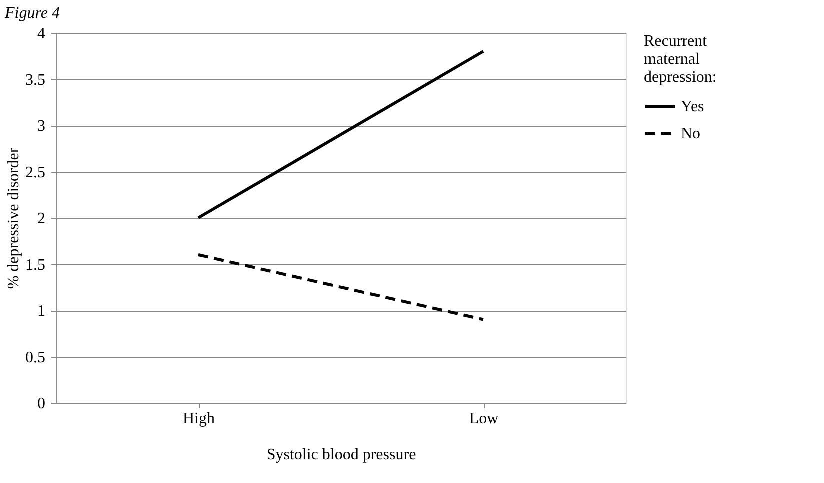 This screenshot has width=824, height=483. What do you see at coordinates (32, 13) in the screenshot?
I see `chart-title: Figure 4` at bounding box center [32, 13].